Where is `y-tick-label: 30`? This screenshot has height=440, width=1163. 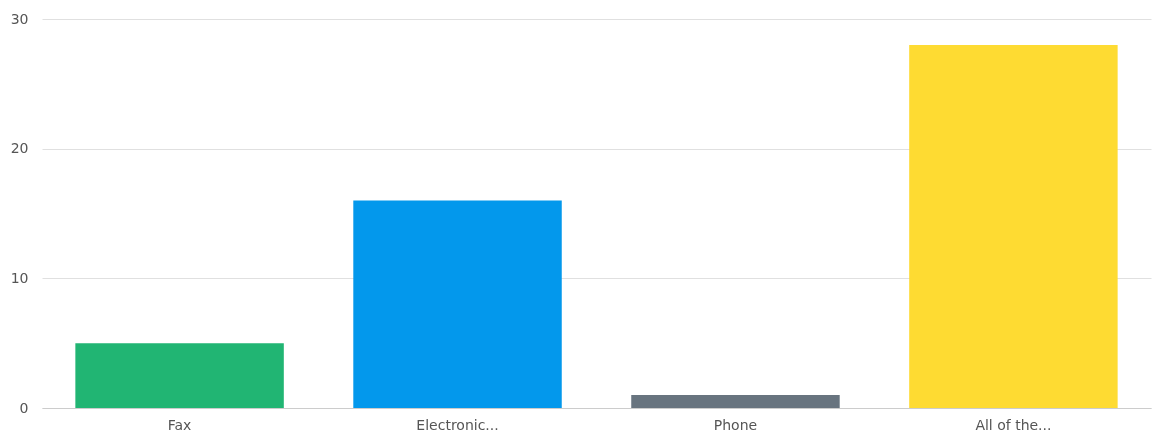
y-tick-label: 30 is located at coordinates (19, 18).